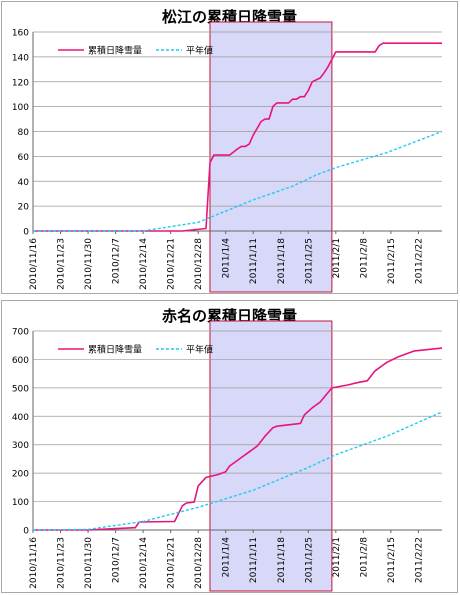 Image resolution: width=460 pixels, height=595 pixels. What do you see at coordinates (20, 58) in the screenshot?
I see `y-tick-label: 140` at bounding box center [20, 58].